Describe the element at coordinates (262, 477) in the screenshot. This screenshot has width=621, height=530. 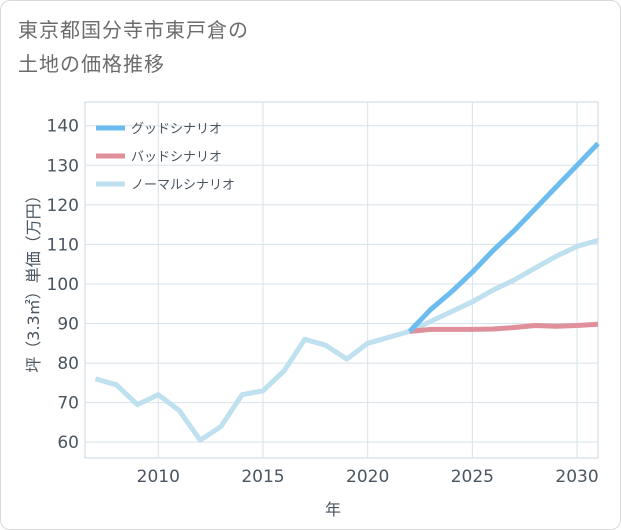
I see `x-tick-label: 2015` at that location.